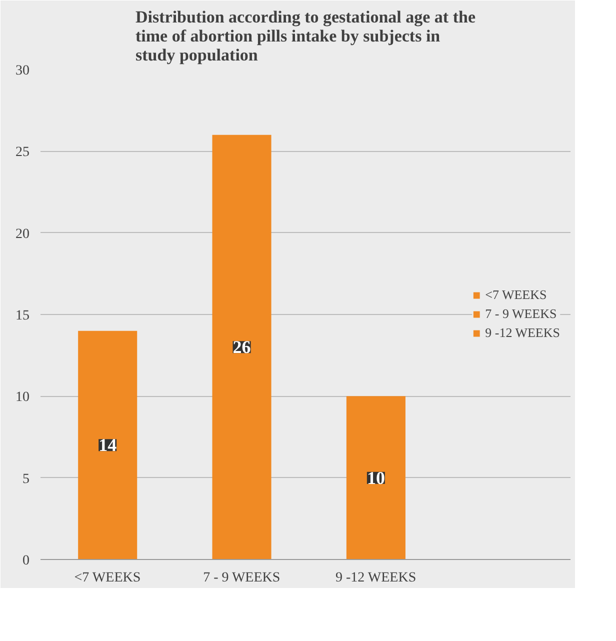  I want to click on y-tick-label: 30, so click(23, 71).